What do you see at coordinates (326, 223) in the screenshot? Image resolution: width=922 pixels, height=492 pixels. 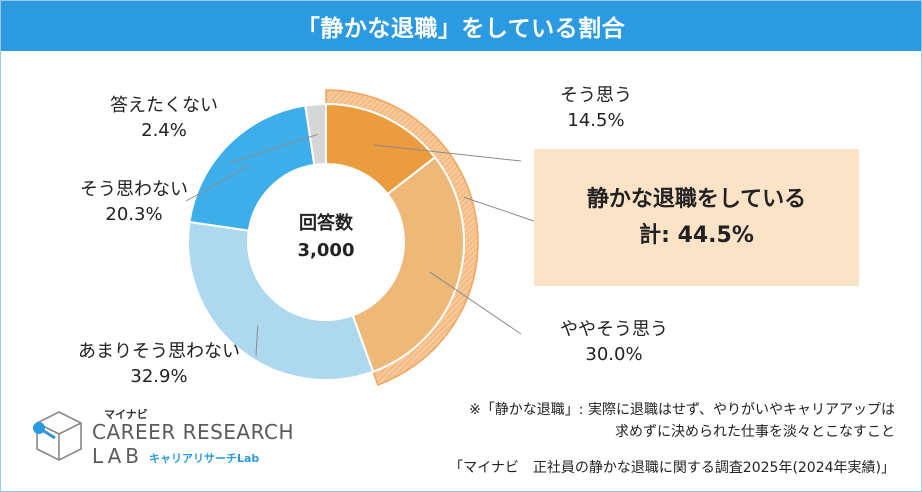 I see `center-label: 回答数` at bounding box center [326, 223].